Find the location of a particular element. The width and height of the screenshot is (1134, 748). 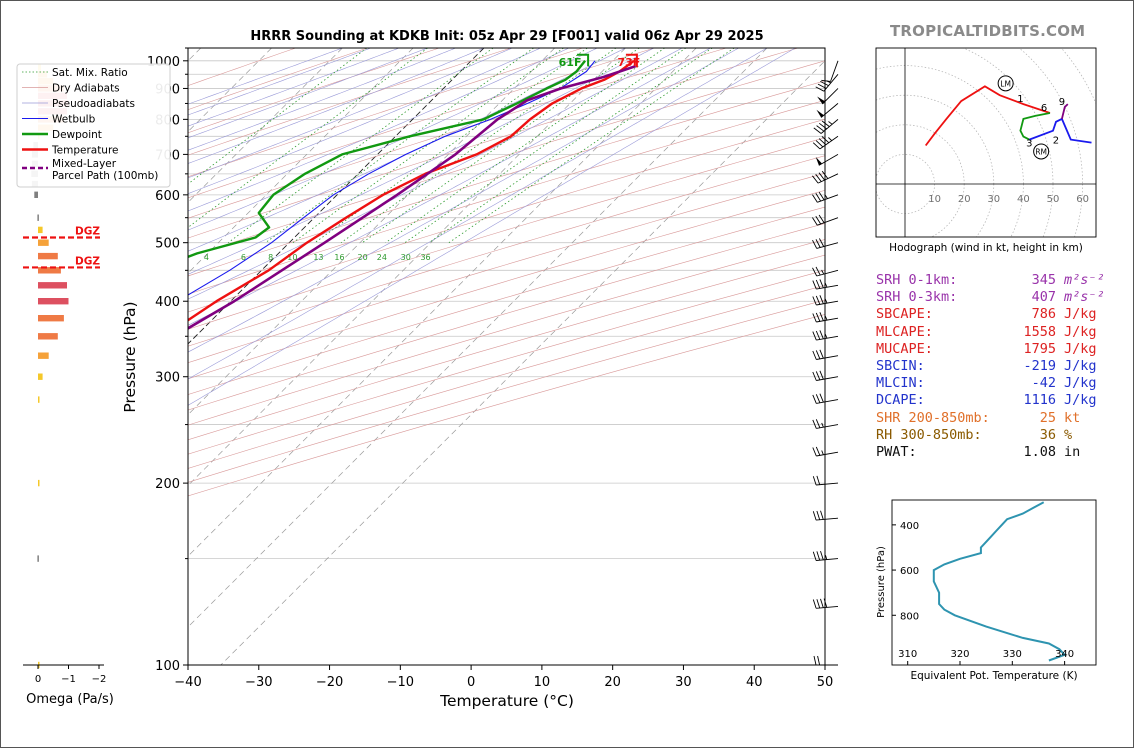

parameter-value: -42 is located at coordinates (1043, 383).